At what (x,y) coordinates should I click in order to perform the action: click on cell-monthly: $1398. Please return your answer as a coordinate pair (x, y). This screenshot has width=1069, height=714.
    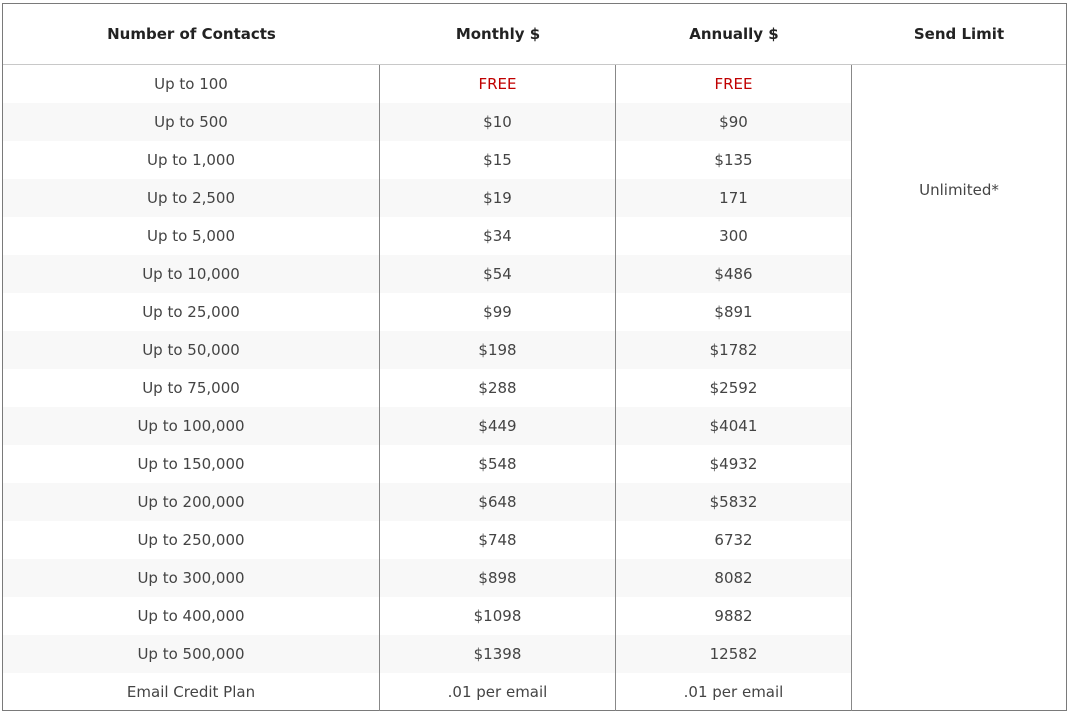
    Looking at the image, I should click on (498, 654).